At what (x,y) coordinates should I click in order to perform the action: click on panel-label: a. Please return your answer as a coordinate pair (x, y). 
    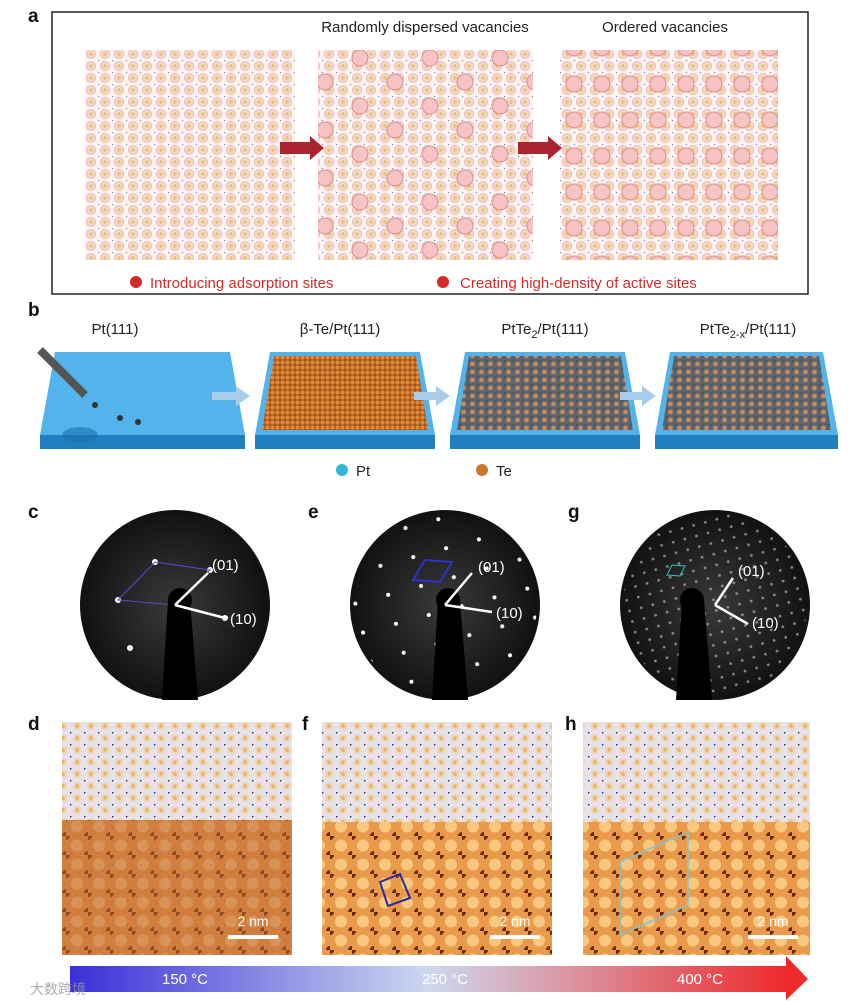
    Looking at the image, I should click on (33, 16).